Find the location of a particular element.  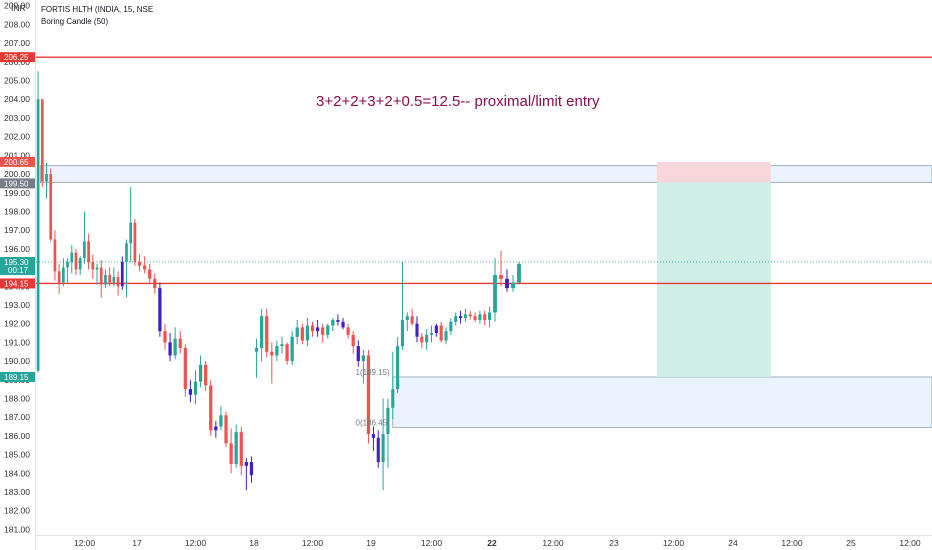

price-tick-label: 186.00 is located at coordinates (17, 436).